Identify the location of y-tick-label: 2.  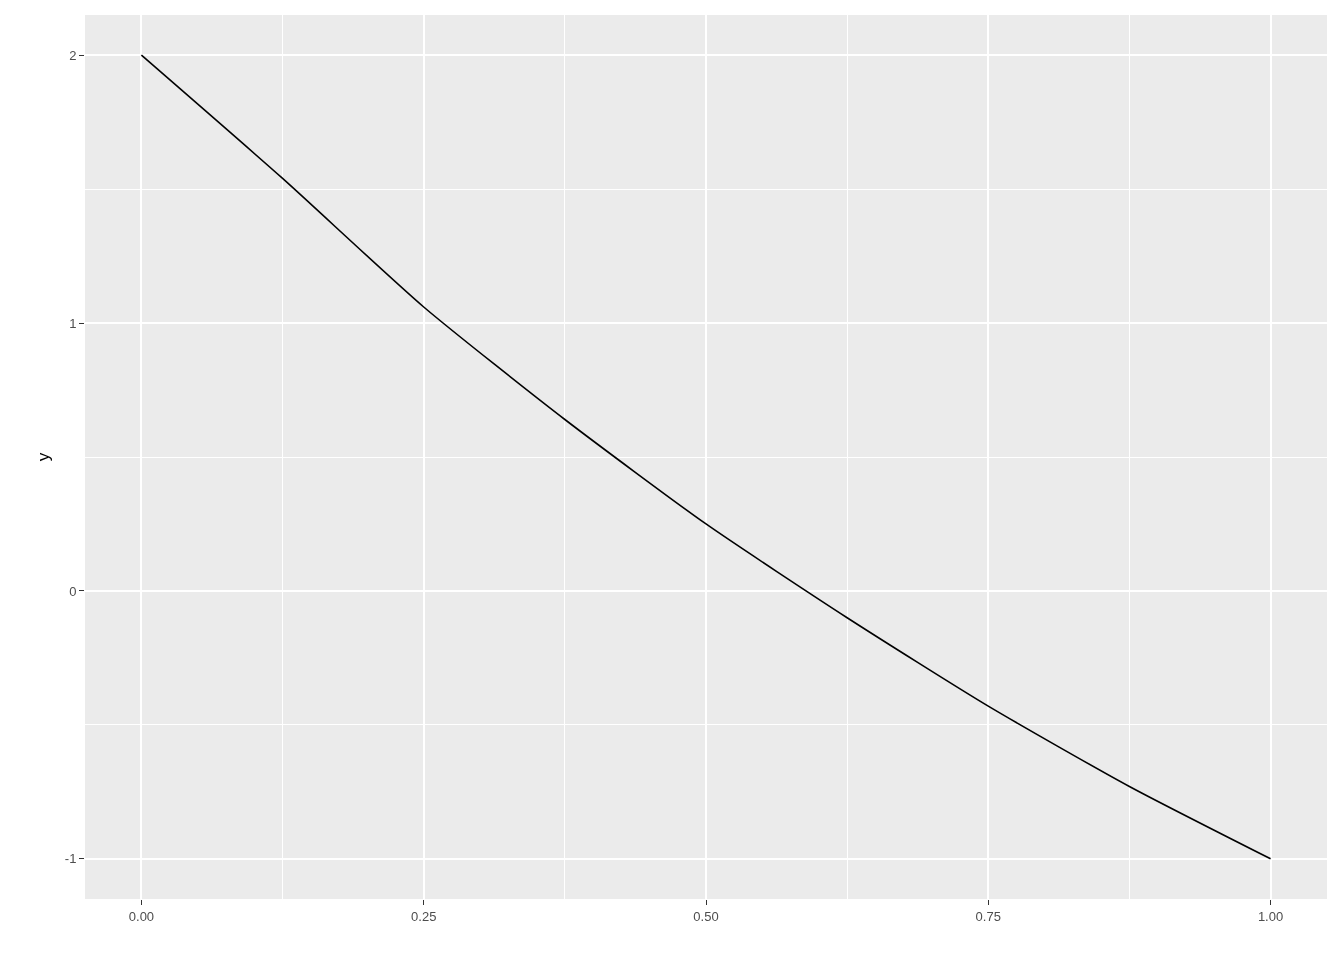
(73, 55).